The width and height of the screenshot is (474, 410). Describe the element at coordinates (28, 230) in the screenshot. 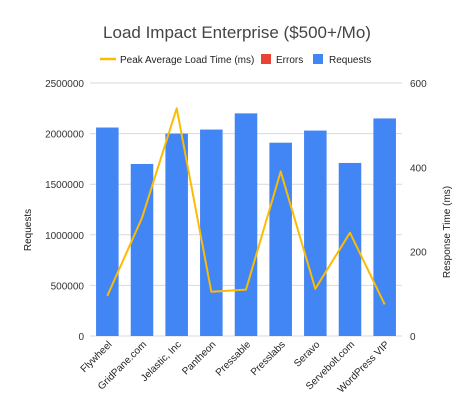

I see `left-axis-label: Requests` at that location.